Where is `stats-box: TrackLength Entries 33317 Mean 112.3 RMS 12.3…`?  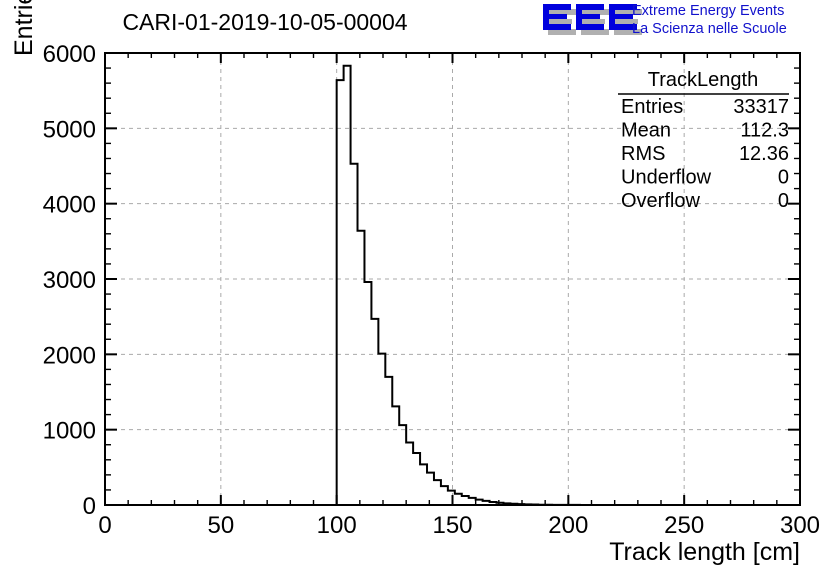 stats-box: TrackLength Entries 33317 Mean 112.3 RMS 12.3… is located at coordinates (703, 140).